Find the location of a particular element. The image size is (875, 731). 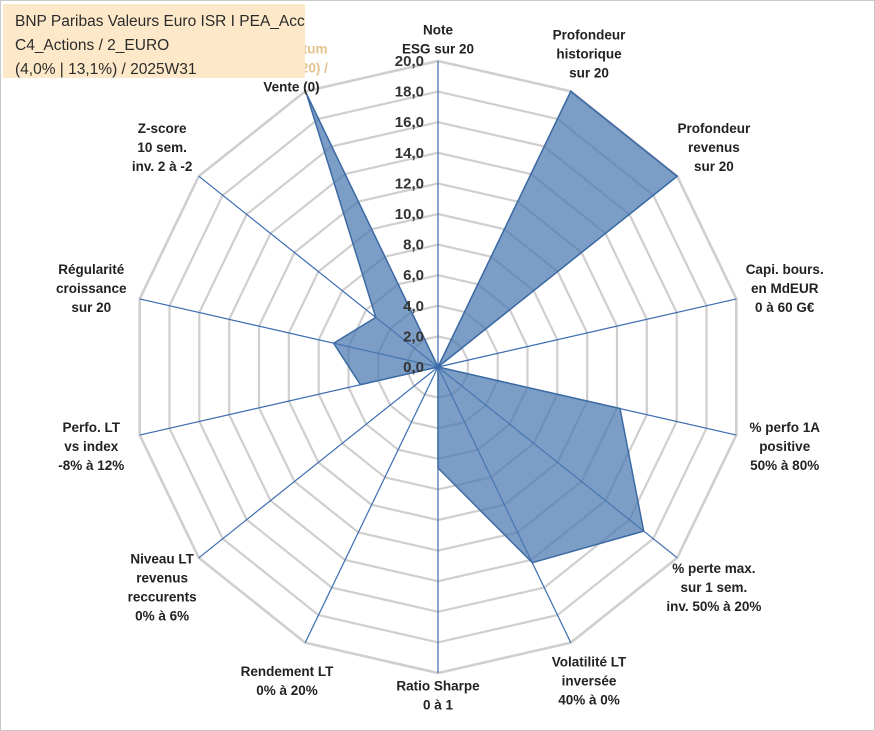

category-label-line: Note is located at coordinates (438, 30).